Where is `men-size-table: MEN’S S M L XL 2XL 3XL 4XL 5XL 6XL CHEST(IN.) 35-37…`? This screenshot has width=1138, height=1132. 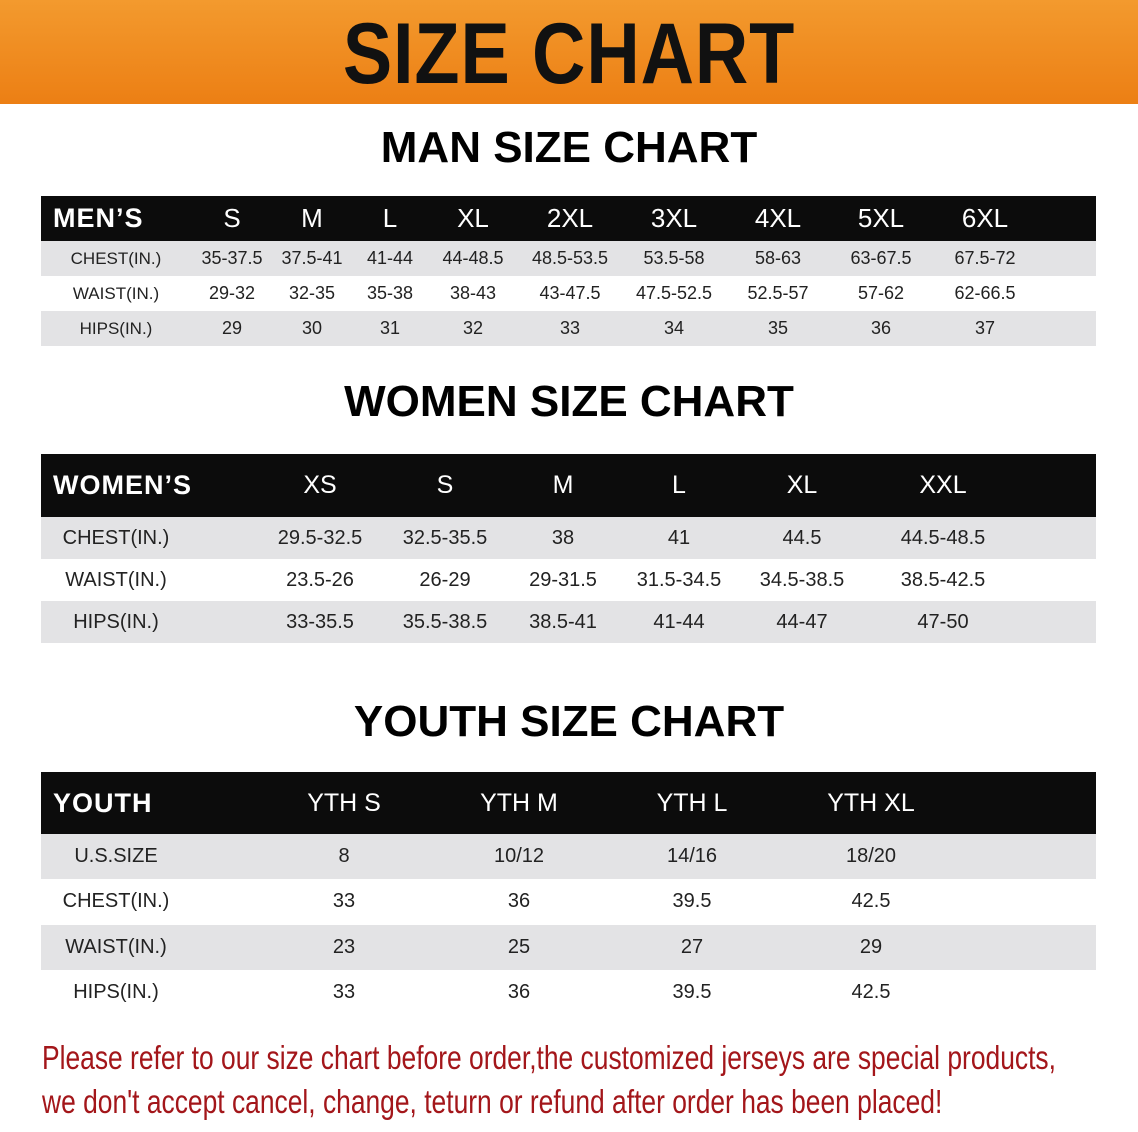 men-size-table: MEN’S S M L XL 2XL 3XL 4XL 5XL 6XL CHEST(IN.) 35-37… is located at coordinates (568, 271).